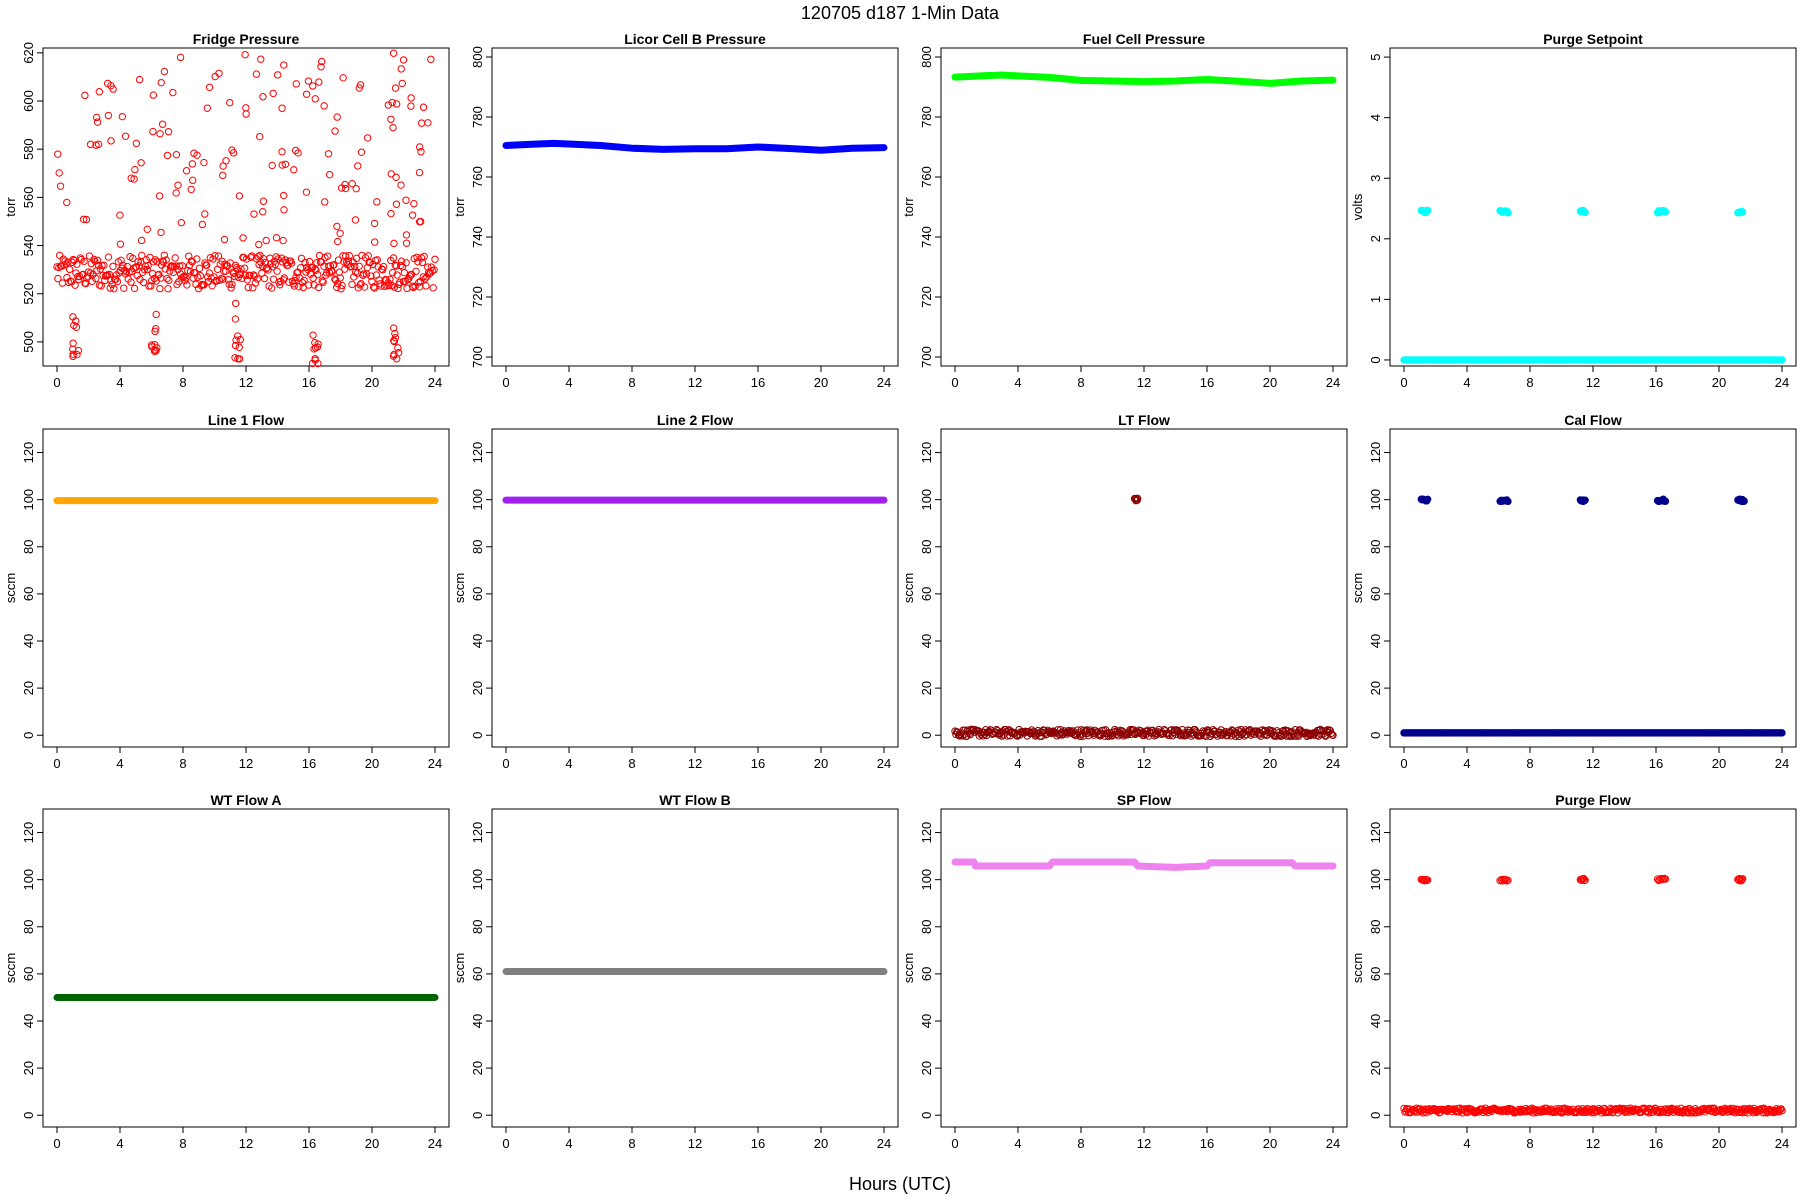 The width and height of the screenshot is (1800, 1200). Describe the element at coordinates (1403, 382) in the screenshot. I see `x-tick-label: 0` at that location.